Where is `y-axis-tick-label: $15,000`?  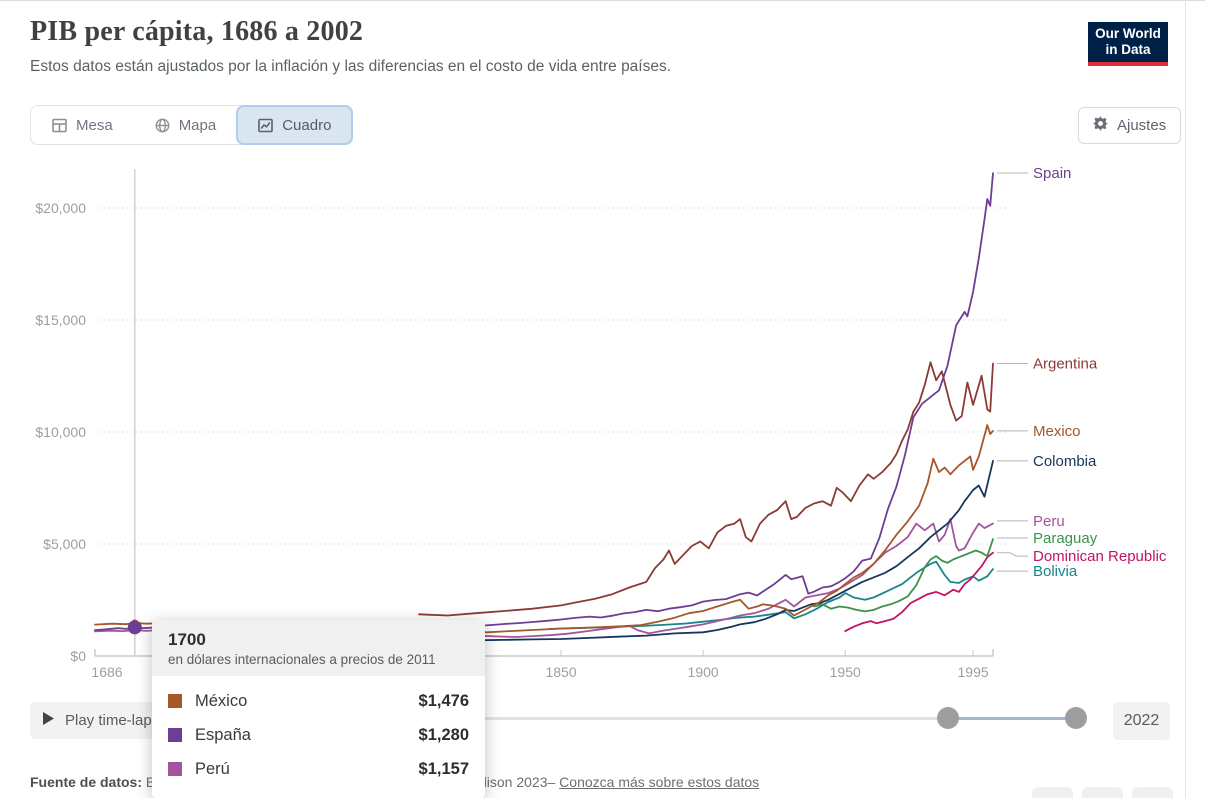
y-axis-tick-label: $15,000 is located at coordinates (60, 320).